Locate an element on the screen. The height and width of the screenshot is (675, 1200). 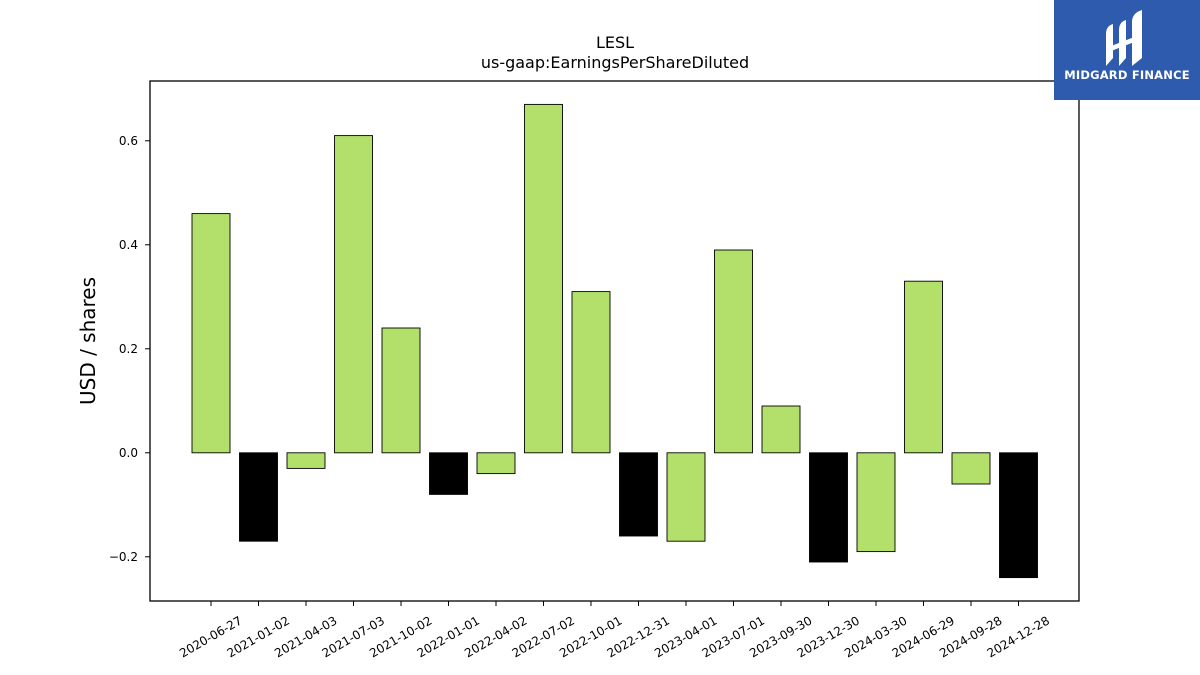
chart-title: LESL is located at coordinates (615, 42).